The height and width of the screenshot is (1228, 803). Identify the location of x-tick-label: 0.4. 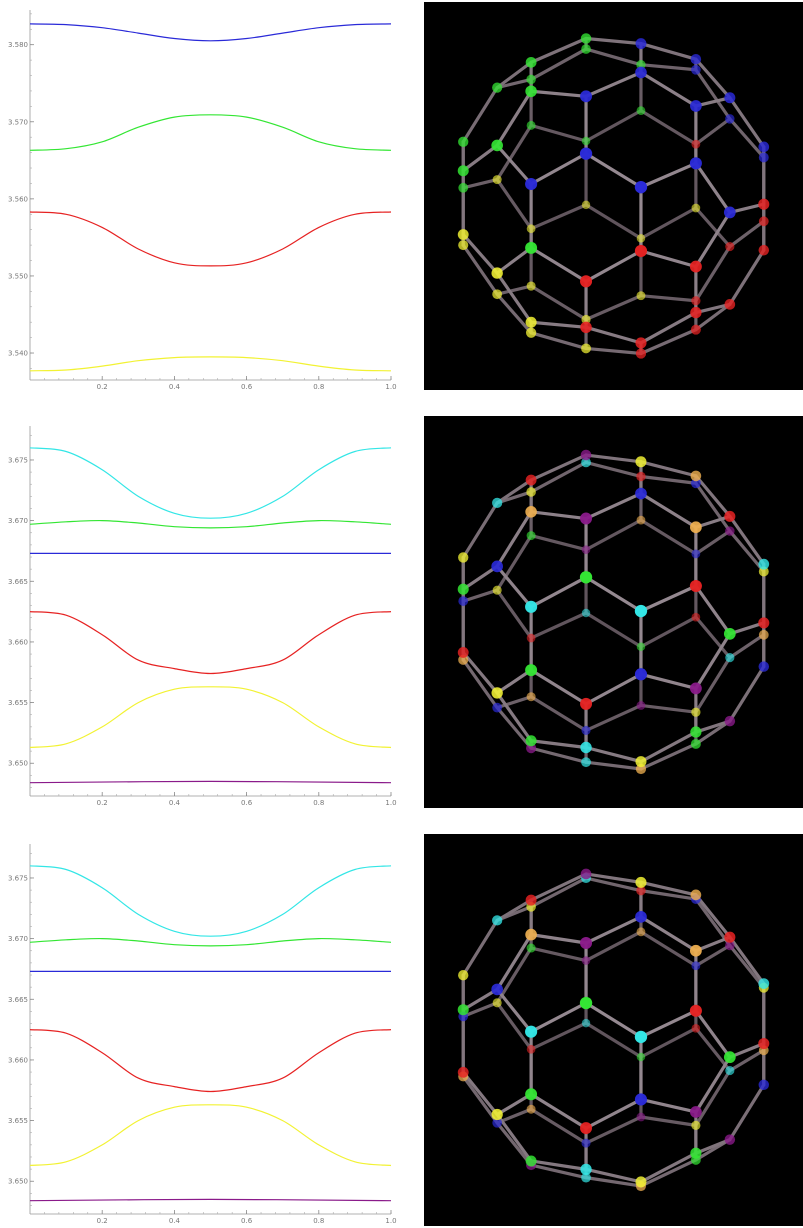
(175, 803).